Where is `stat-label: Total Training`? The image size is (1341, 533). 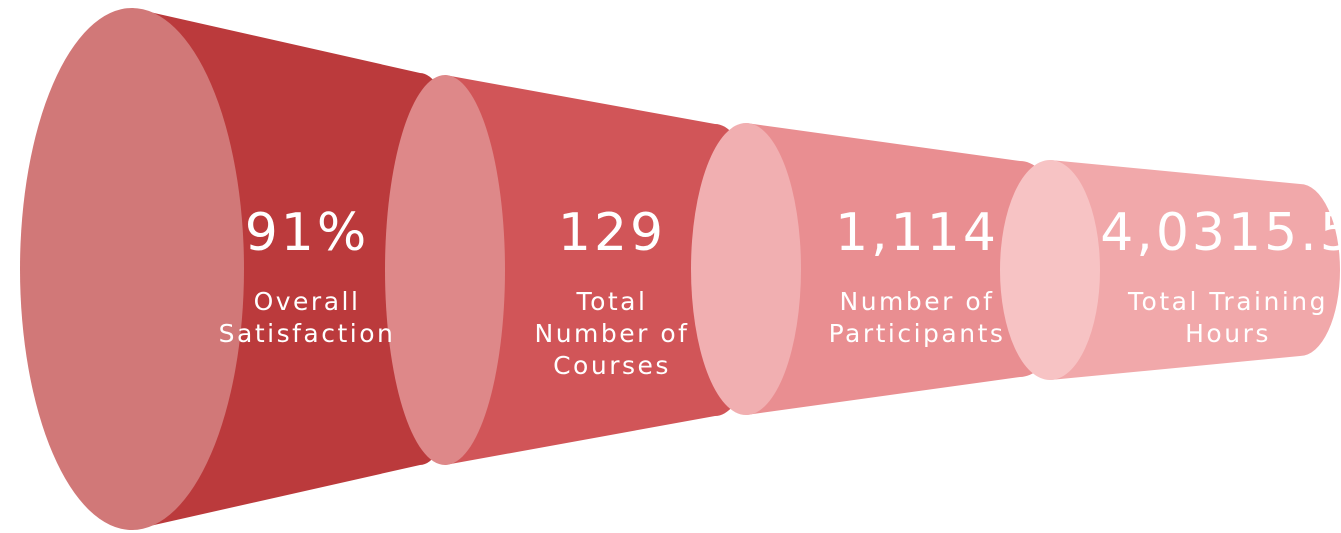 stat-label: Total Training is located at coordinates (1227, 301).